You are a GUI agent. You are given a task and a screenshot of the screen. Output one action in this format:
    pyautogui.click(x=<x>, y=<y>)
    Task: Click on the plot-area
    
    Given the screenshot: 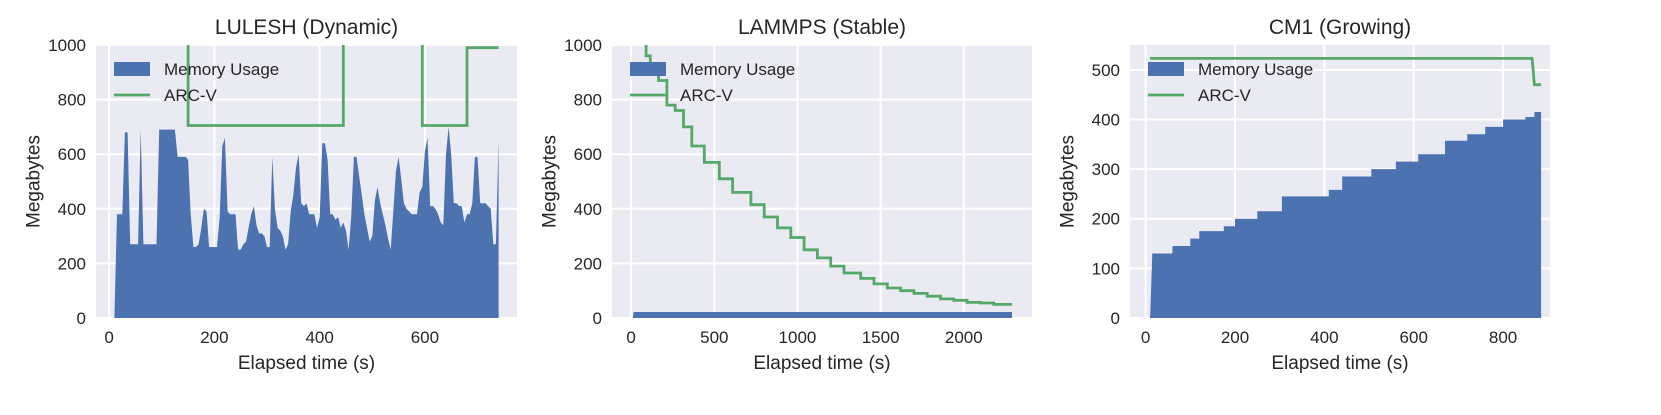 What is the action you would take?
    pyautogui.click(x=1346, y=187)
    